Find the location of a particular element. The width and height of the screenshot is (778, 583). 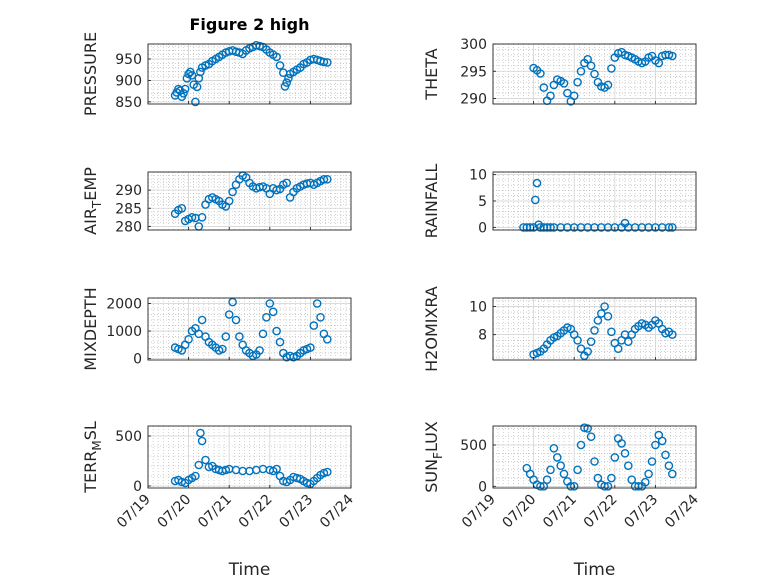

x-tick-label: 07/21 is located at coordinates (560, 512).